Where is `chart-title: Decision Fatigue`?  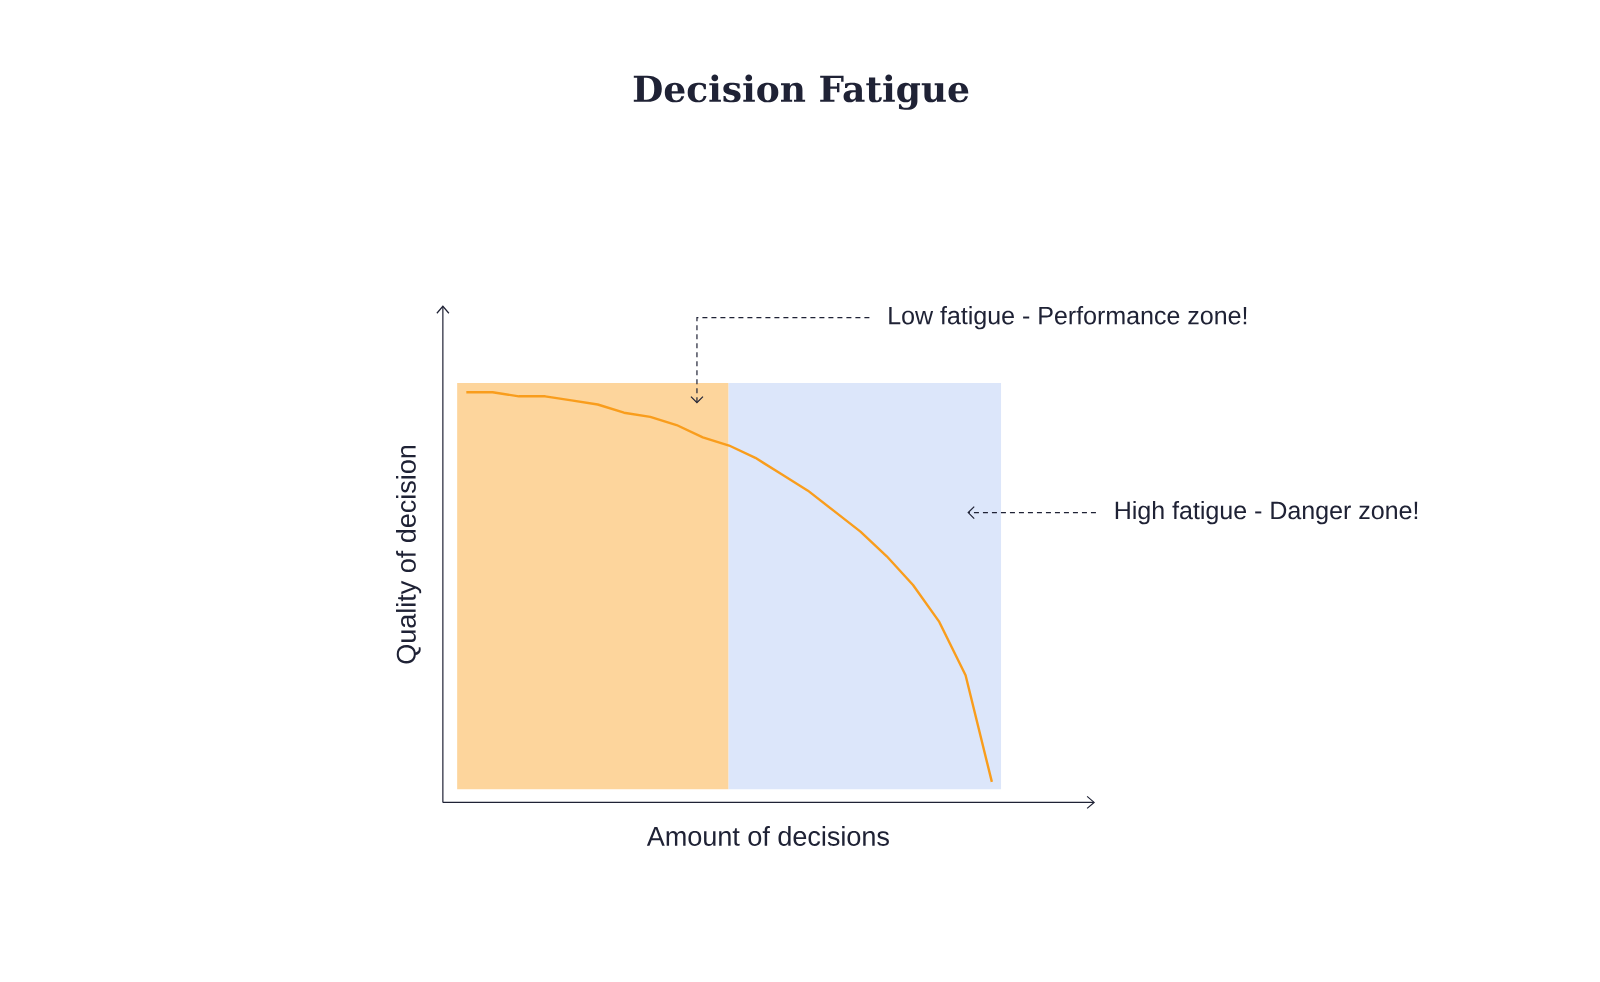
chart-title: Decision Fatigue is located at coordinates (801, 92).